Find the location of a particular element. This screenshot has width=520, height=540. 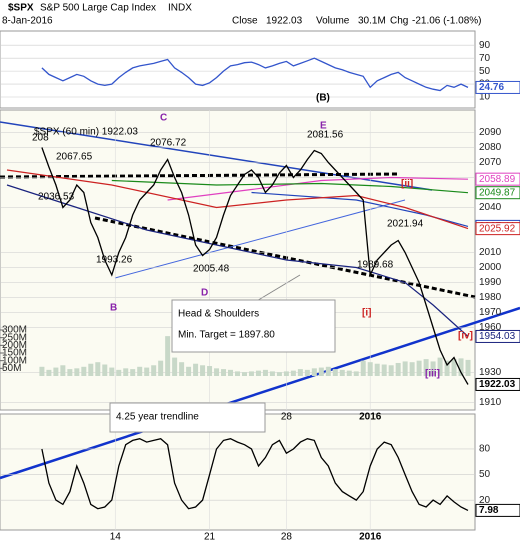

annotation: 1993.26 is located at coordinates (114, 260).